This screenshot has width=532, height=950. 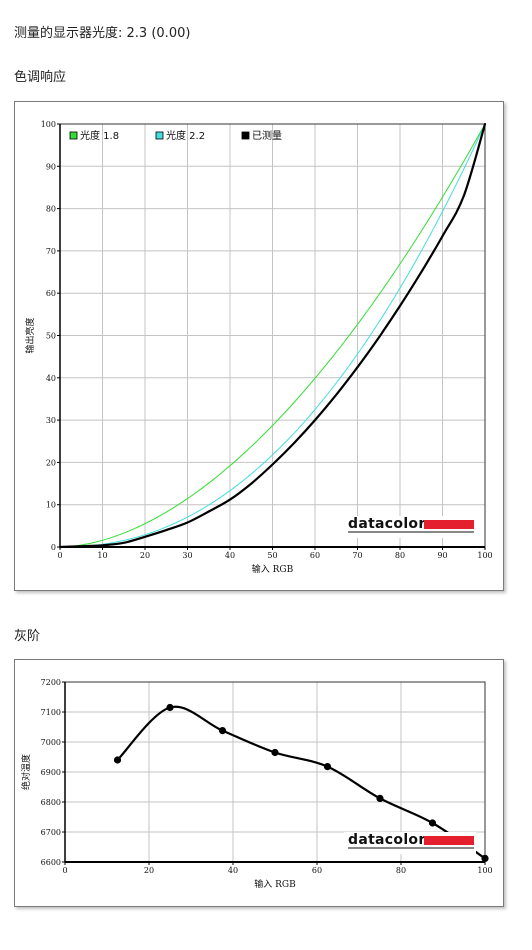 What do you see at coordinates (187, 555) in the screenshot?
I see `x-tick-label: 30` at bounding box center [187, 555].